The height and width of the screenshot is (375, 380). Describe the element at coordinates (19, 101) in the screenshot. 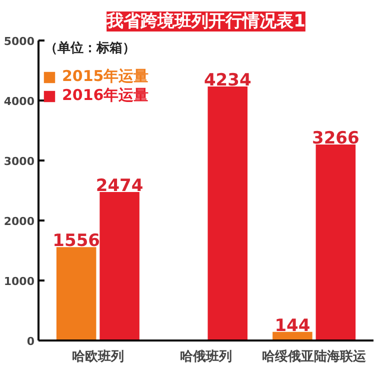

I see `y-tick-label: 4000` at that location.